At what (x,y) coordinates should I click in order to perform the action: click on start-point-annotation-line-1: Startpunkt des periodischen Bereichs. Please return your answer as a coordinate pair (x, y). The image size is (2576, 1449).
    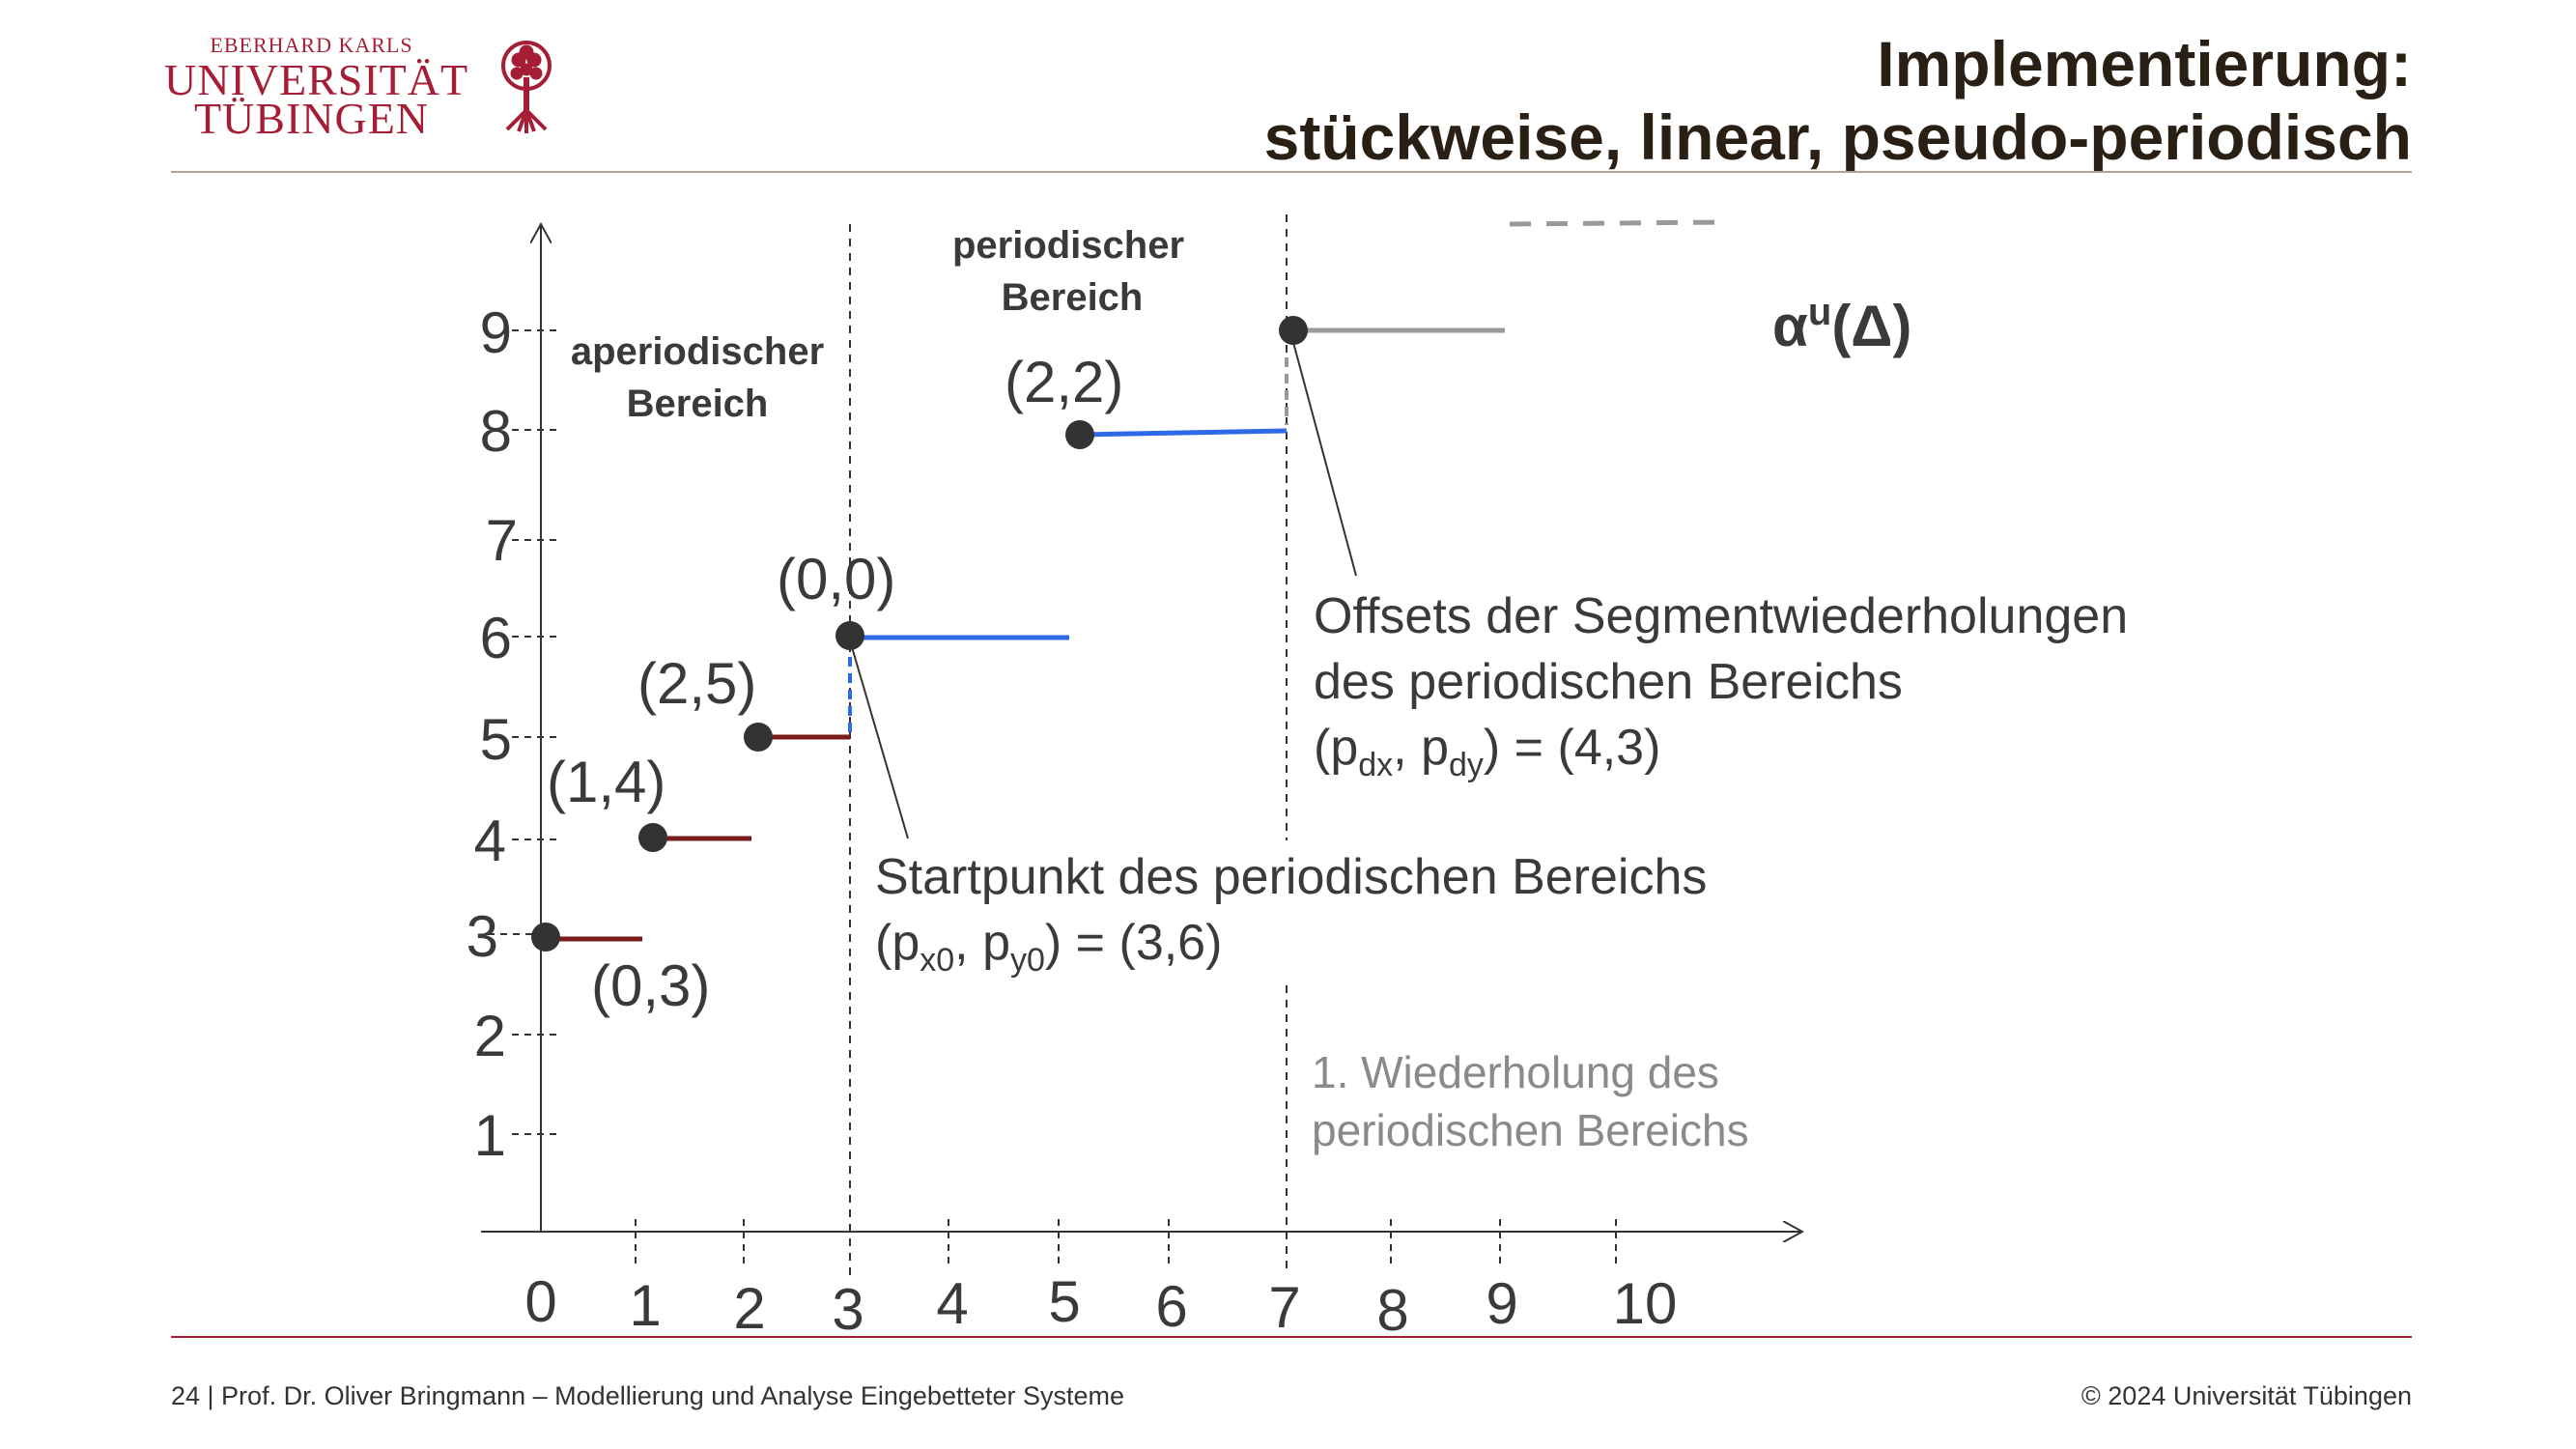
    Looking at the image, I should click on (1291, 877).